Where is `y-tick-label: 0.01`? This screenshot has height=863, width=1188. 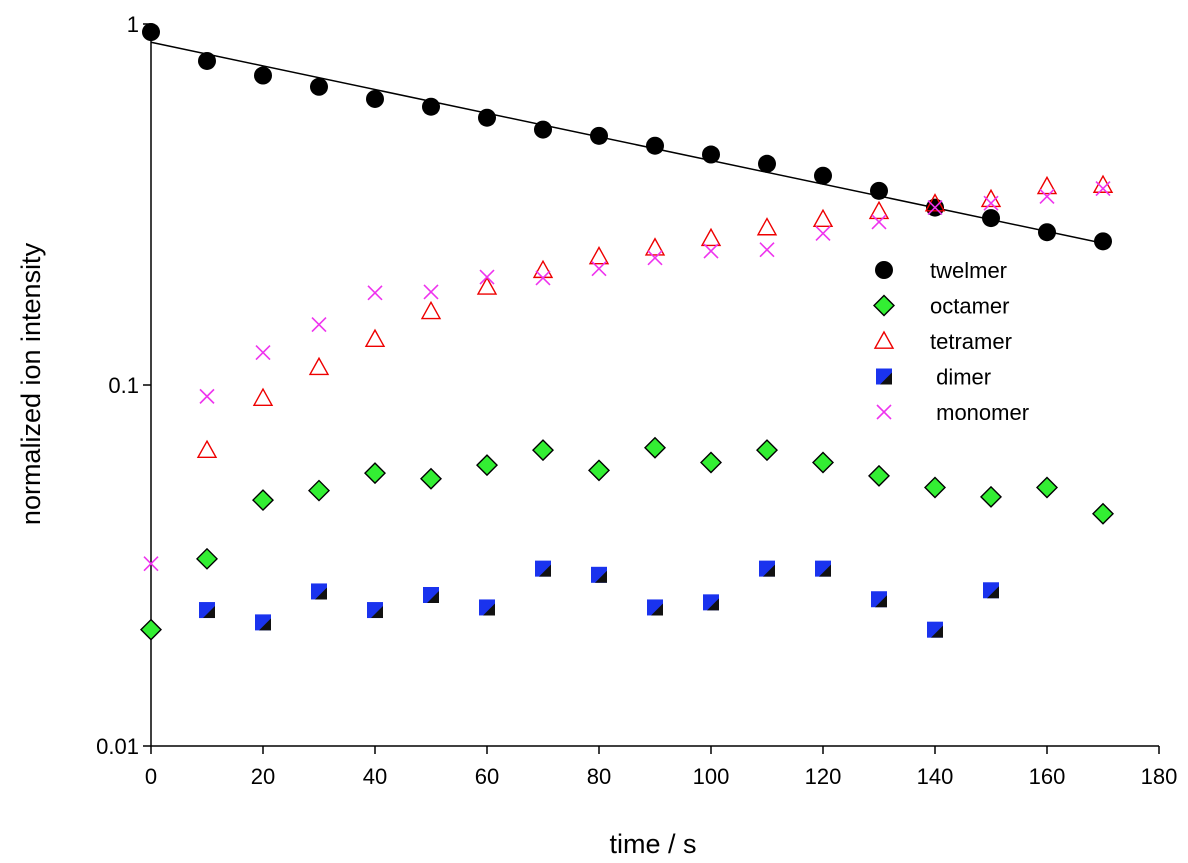 y-tick-label: 0.01 is located at coordinates (117, 746).